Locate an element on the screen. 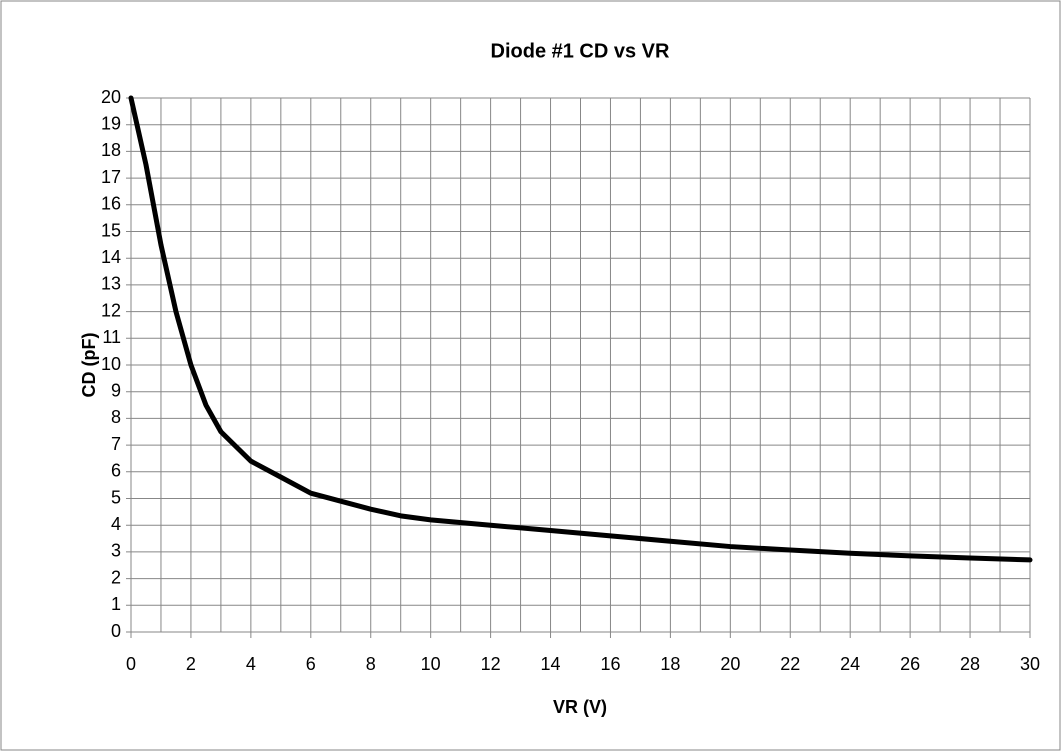  x-tick-label: 8 is located at coordinates (371, 664).